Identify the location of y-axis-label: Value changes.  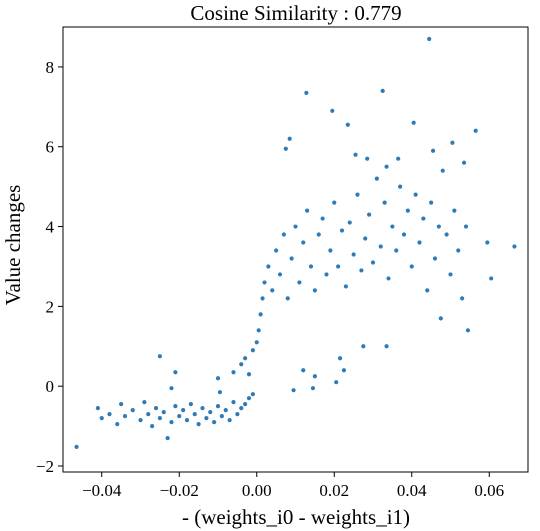
(13, 245).